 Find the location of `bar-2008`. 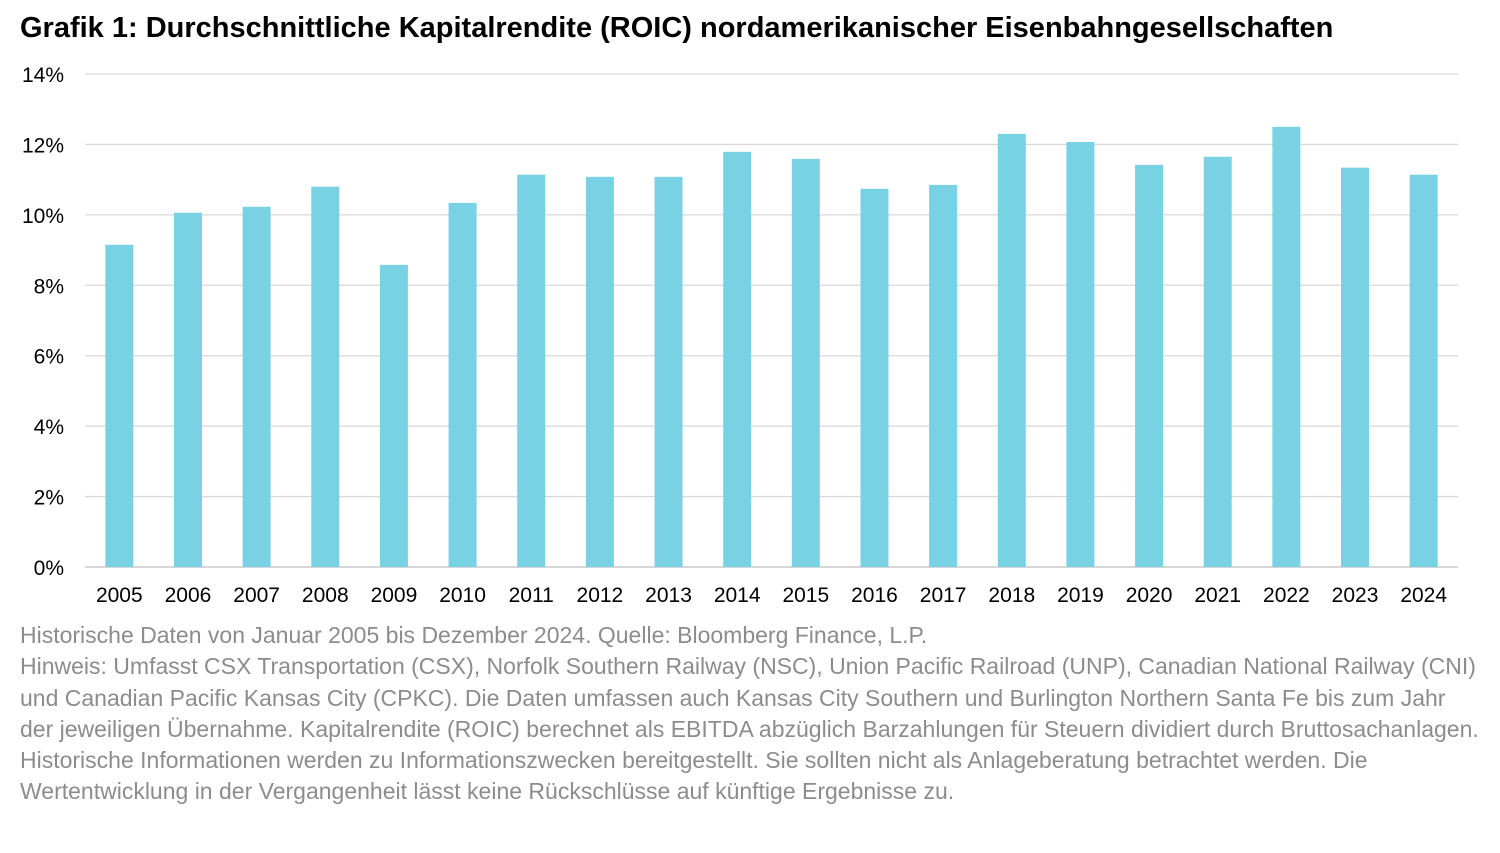

bar-2008 is located at coordinates (325, 376).